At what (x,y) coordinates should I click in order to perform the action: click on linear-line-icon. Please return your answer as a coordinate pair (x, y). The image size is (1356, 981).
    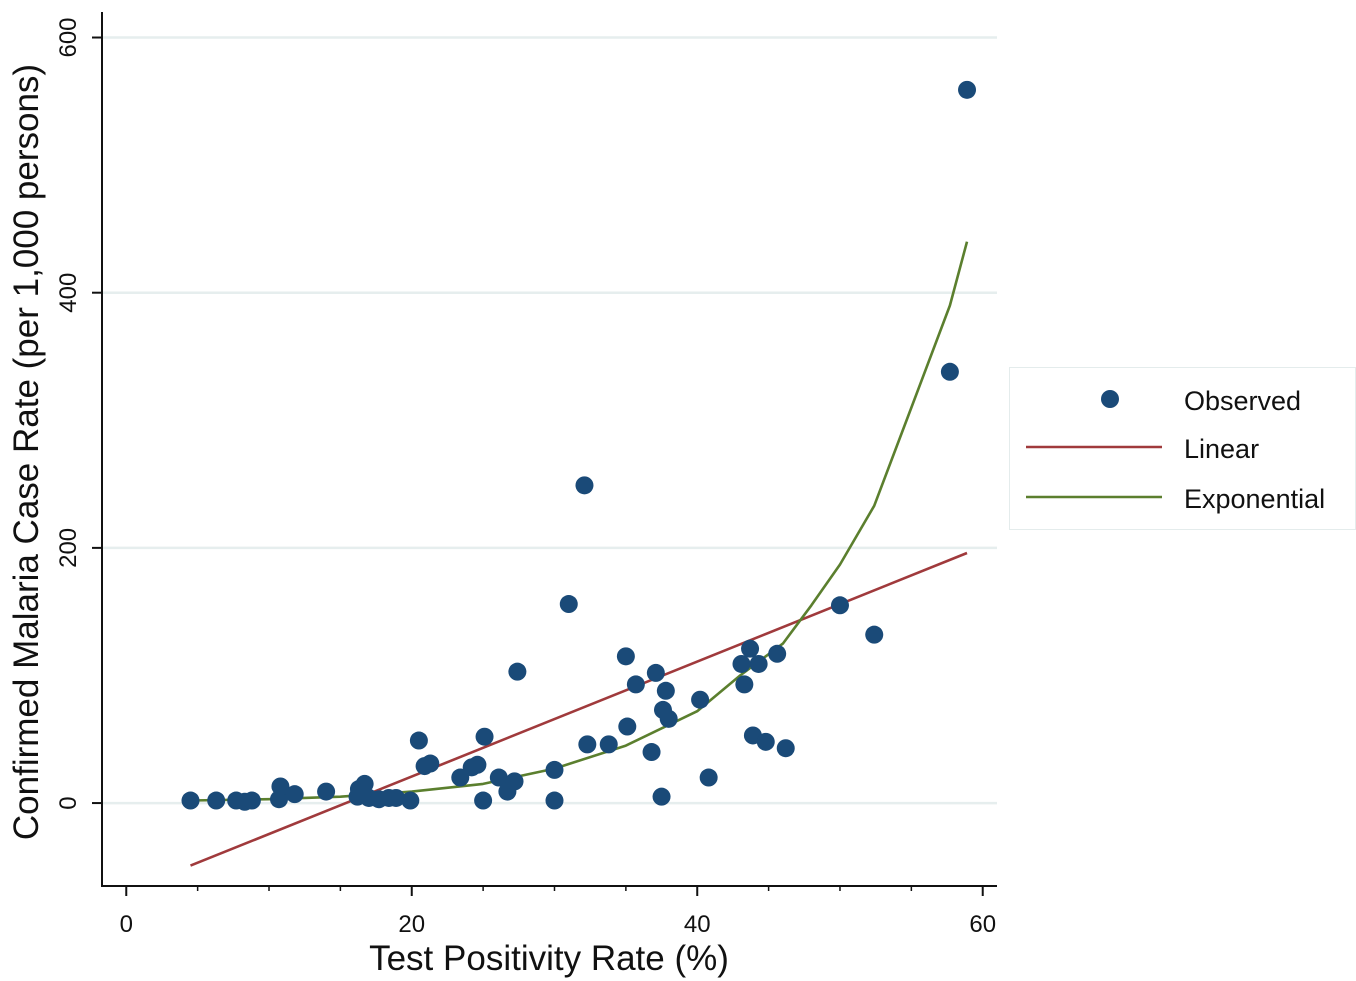
    Looking at the image, I should click on (1094, 447).